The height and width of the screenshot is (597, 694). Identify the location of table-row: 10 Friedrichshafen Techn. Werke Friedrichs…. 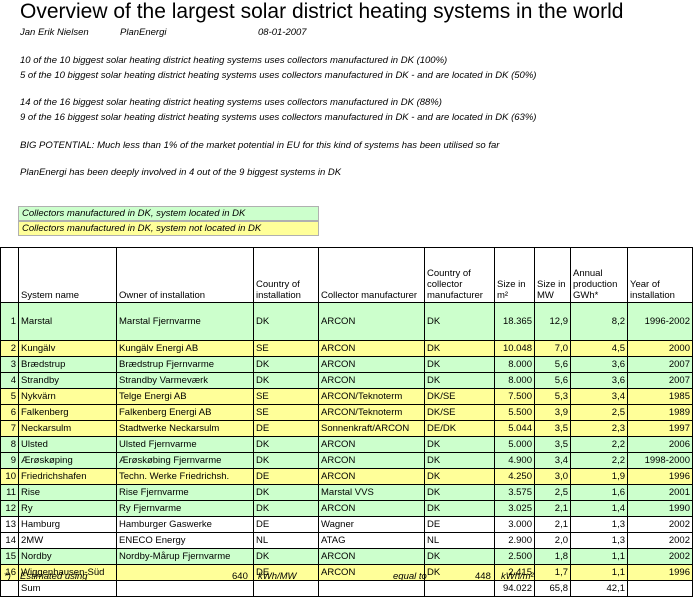
(346, 476).